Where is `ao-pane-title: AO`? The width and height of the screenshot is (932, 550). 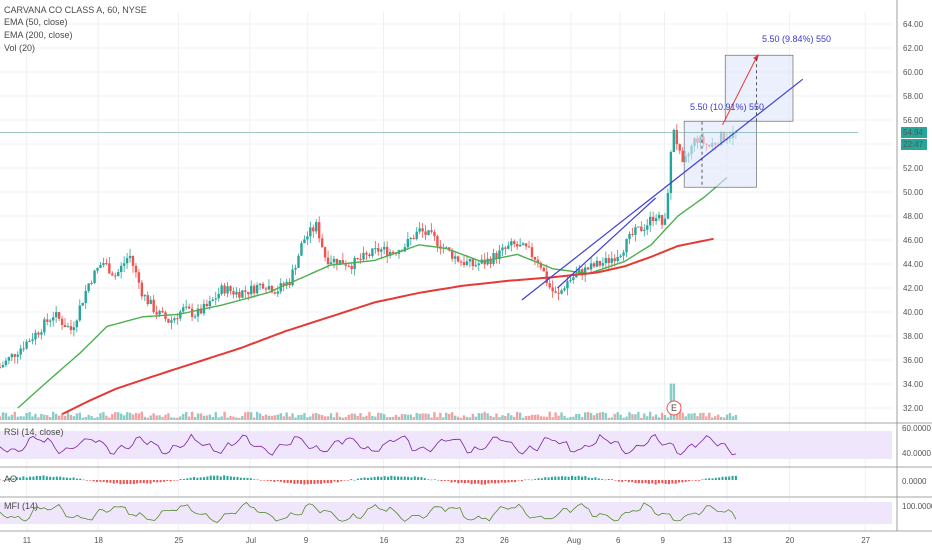 ao-pane-title: AO is located at coordinates (10, 479).